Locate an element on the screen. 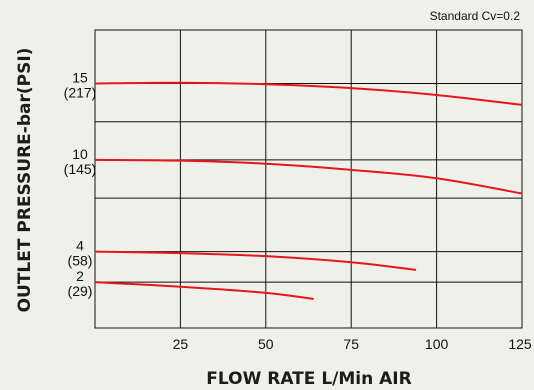 The height and width of the screenshot is (390, 534). x-tick-label-2: 75 is located at coordinates (351, 344).